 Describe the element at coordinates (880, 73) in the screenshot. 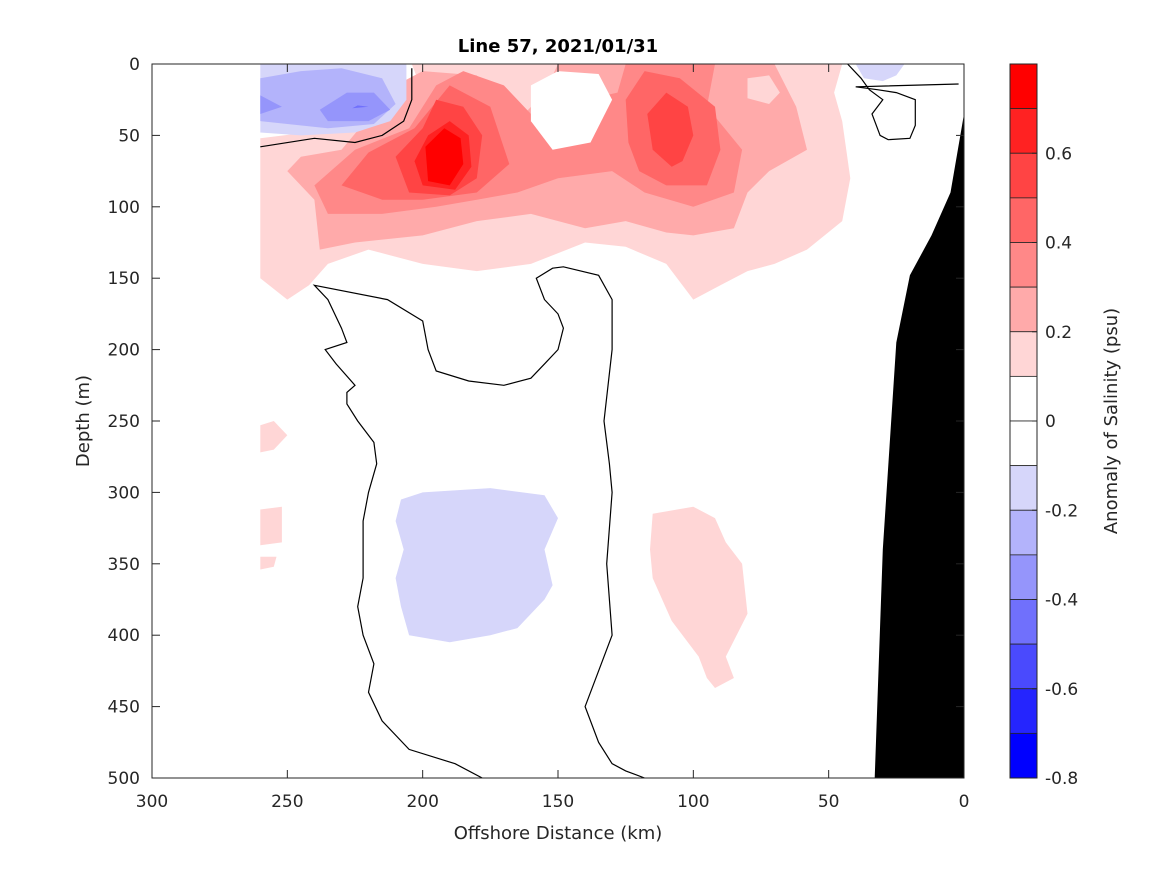

I see `negative-anomaly-surface-inner-region` at that location.